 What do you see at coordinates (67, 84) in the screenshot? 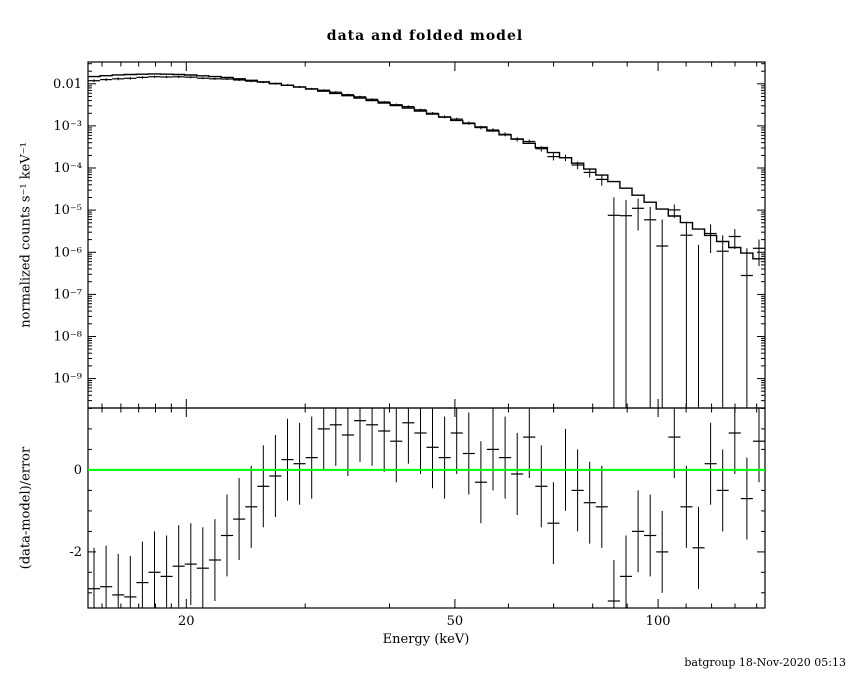
I see `svg-text: 0.01` at bounding box center [67, 84].